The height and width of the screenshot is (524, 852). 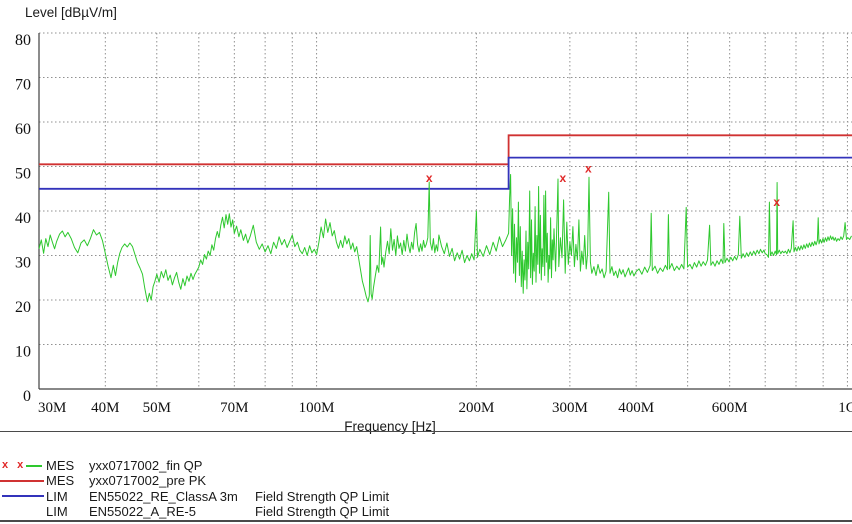 What do you see at coordinates (23, 307) in the screenshot?
I see `y-tick-label: 20` at bounding box center [23, 307].